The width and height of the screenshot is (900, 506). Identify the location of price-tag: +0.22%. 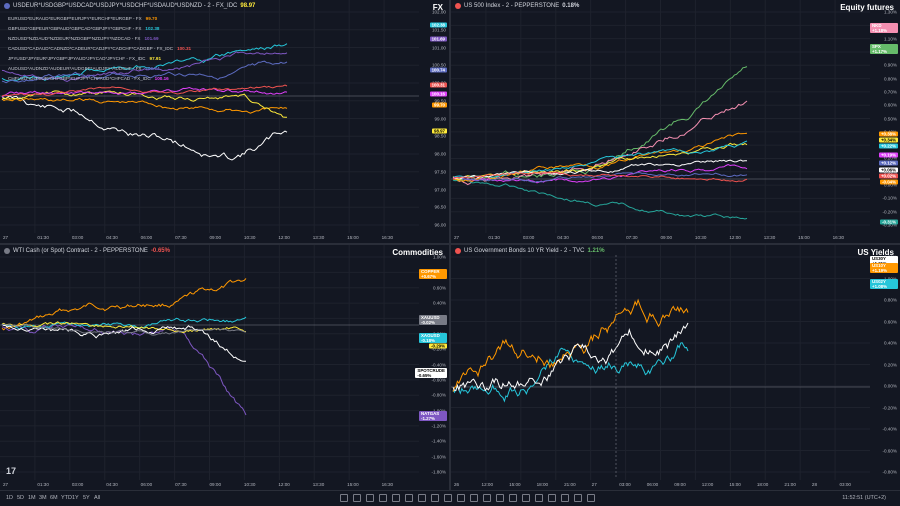
(888, 146).